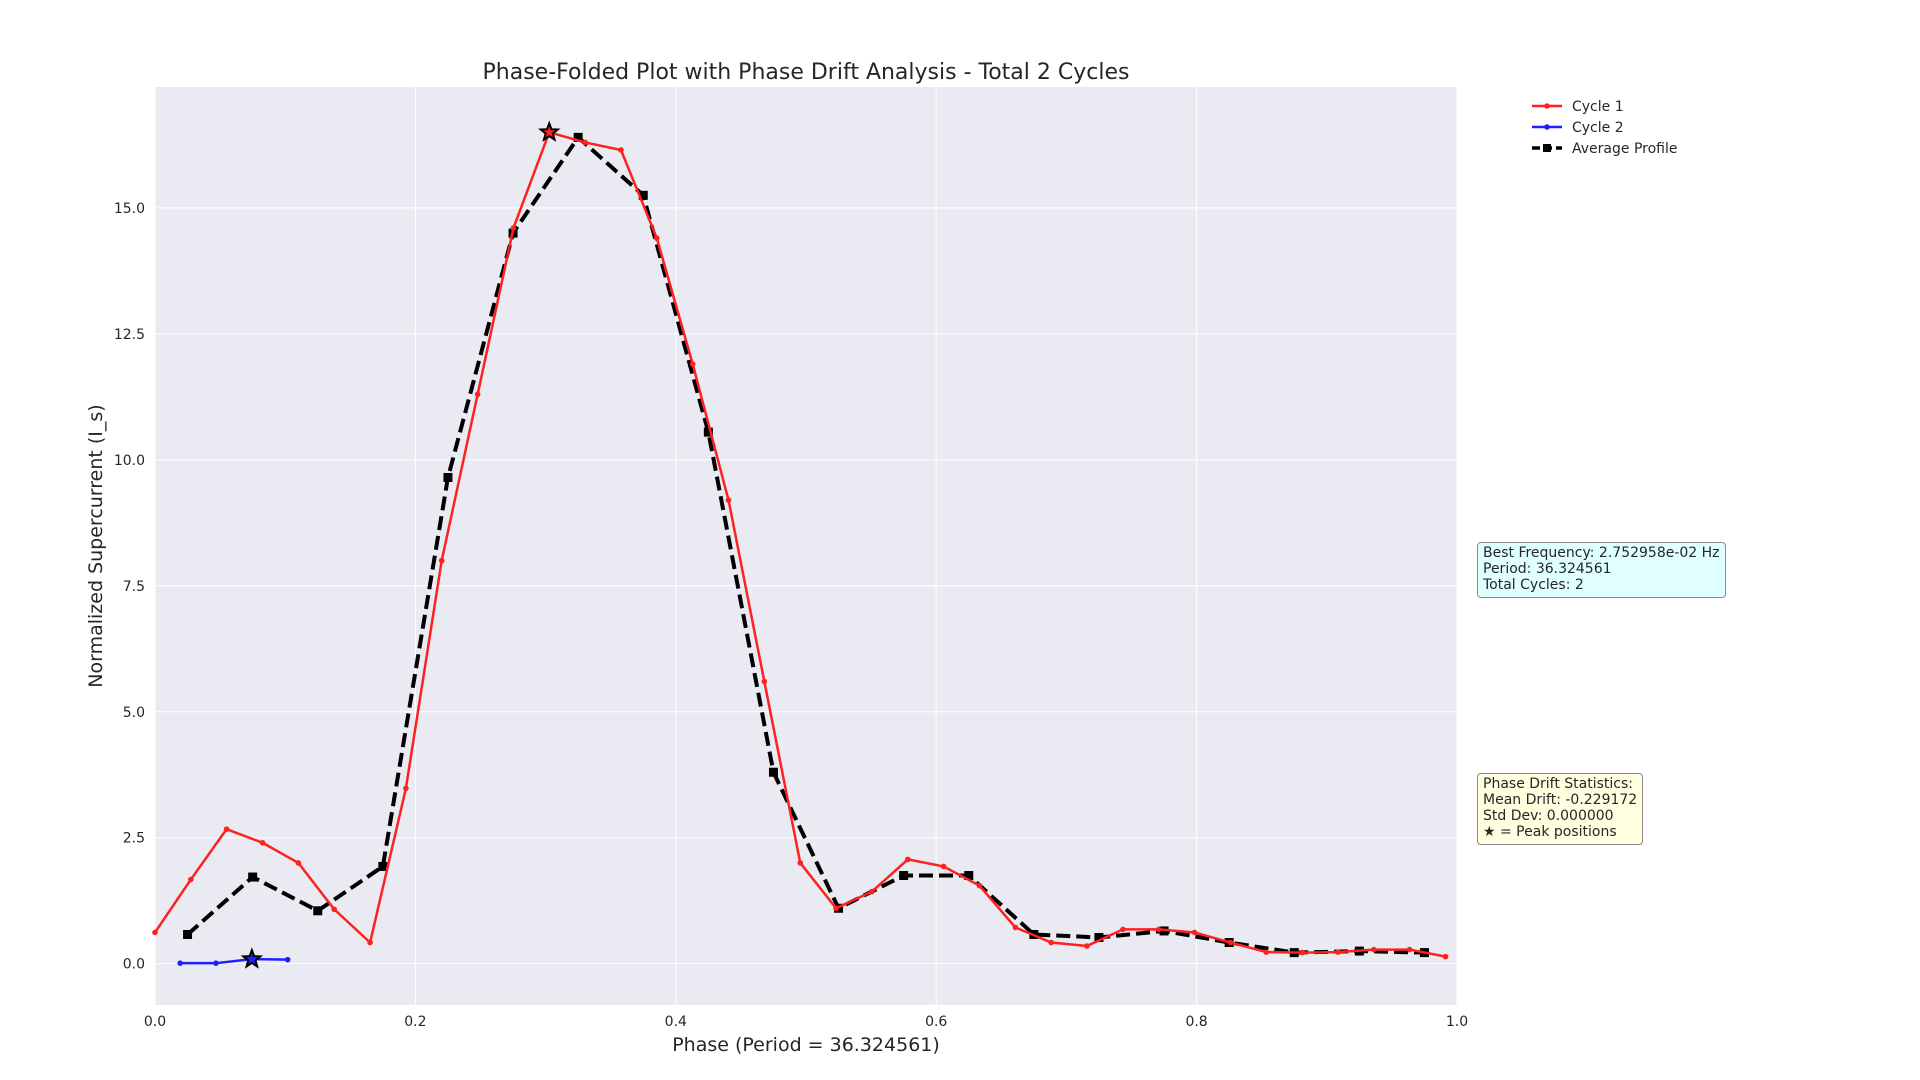 The height and width of the screenshot is (1080, 1920). I want to click on drift-heading: Phase Drift Statistics:, so click(1558, 784).